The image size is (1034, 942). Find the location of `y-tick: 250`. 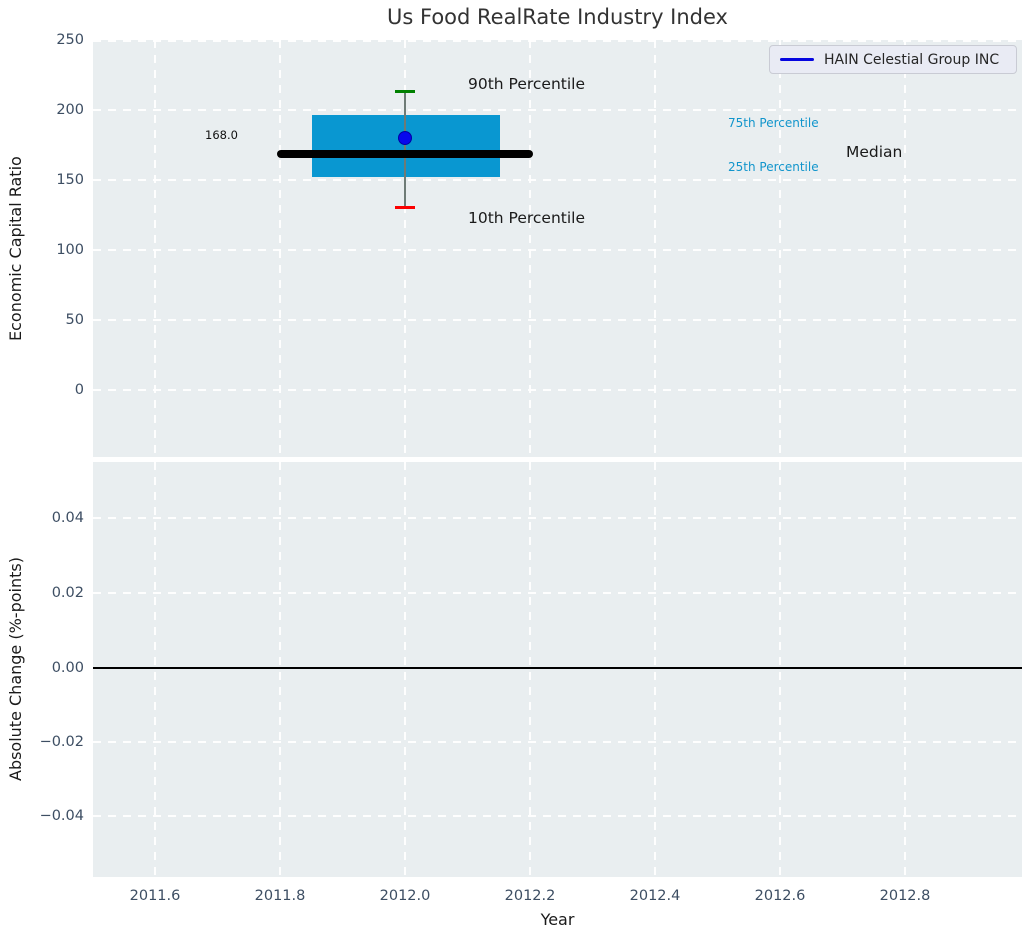

y-tick: 250 is located at coordinates (70, 40).